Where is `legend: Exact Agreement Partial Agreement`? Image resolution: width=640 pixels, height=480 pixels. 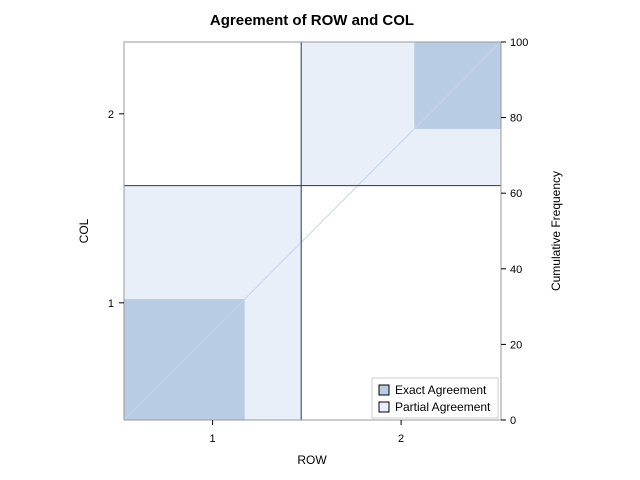
legend: Exact Agreement Partial Agreement is located at coordinates (435, 398).